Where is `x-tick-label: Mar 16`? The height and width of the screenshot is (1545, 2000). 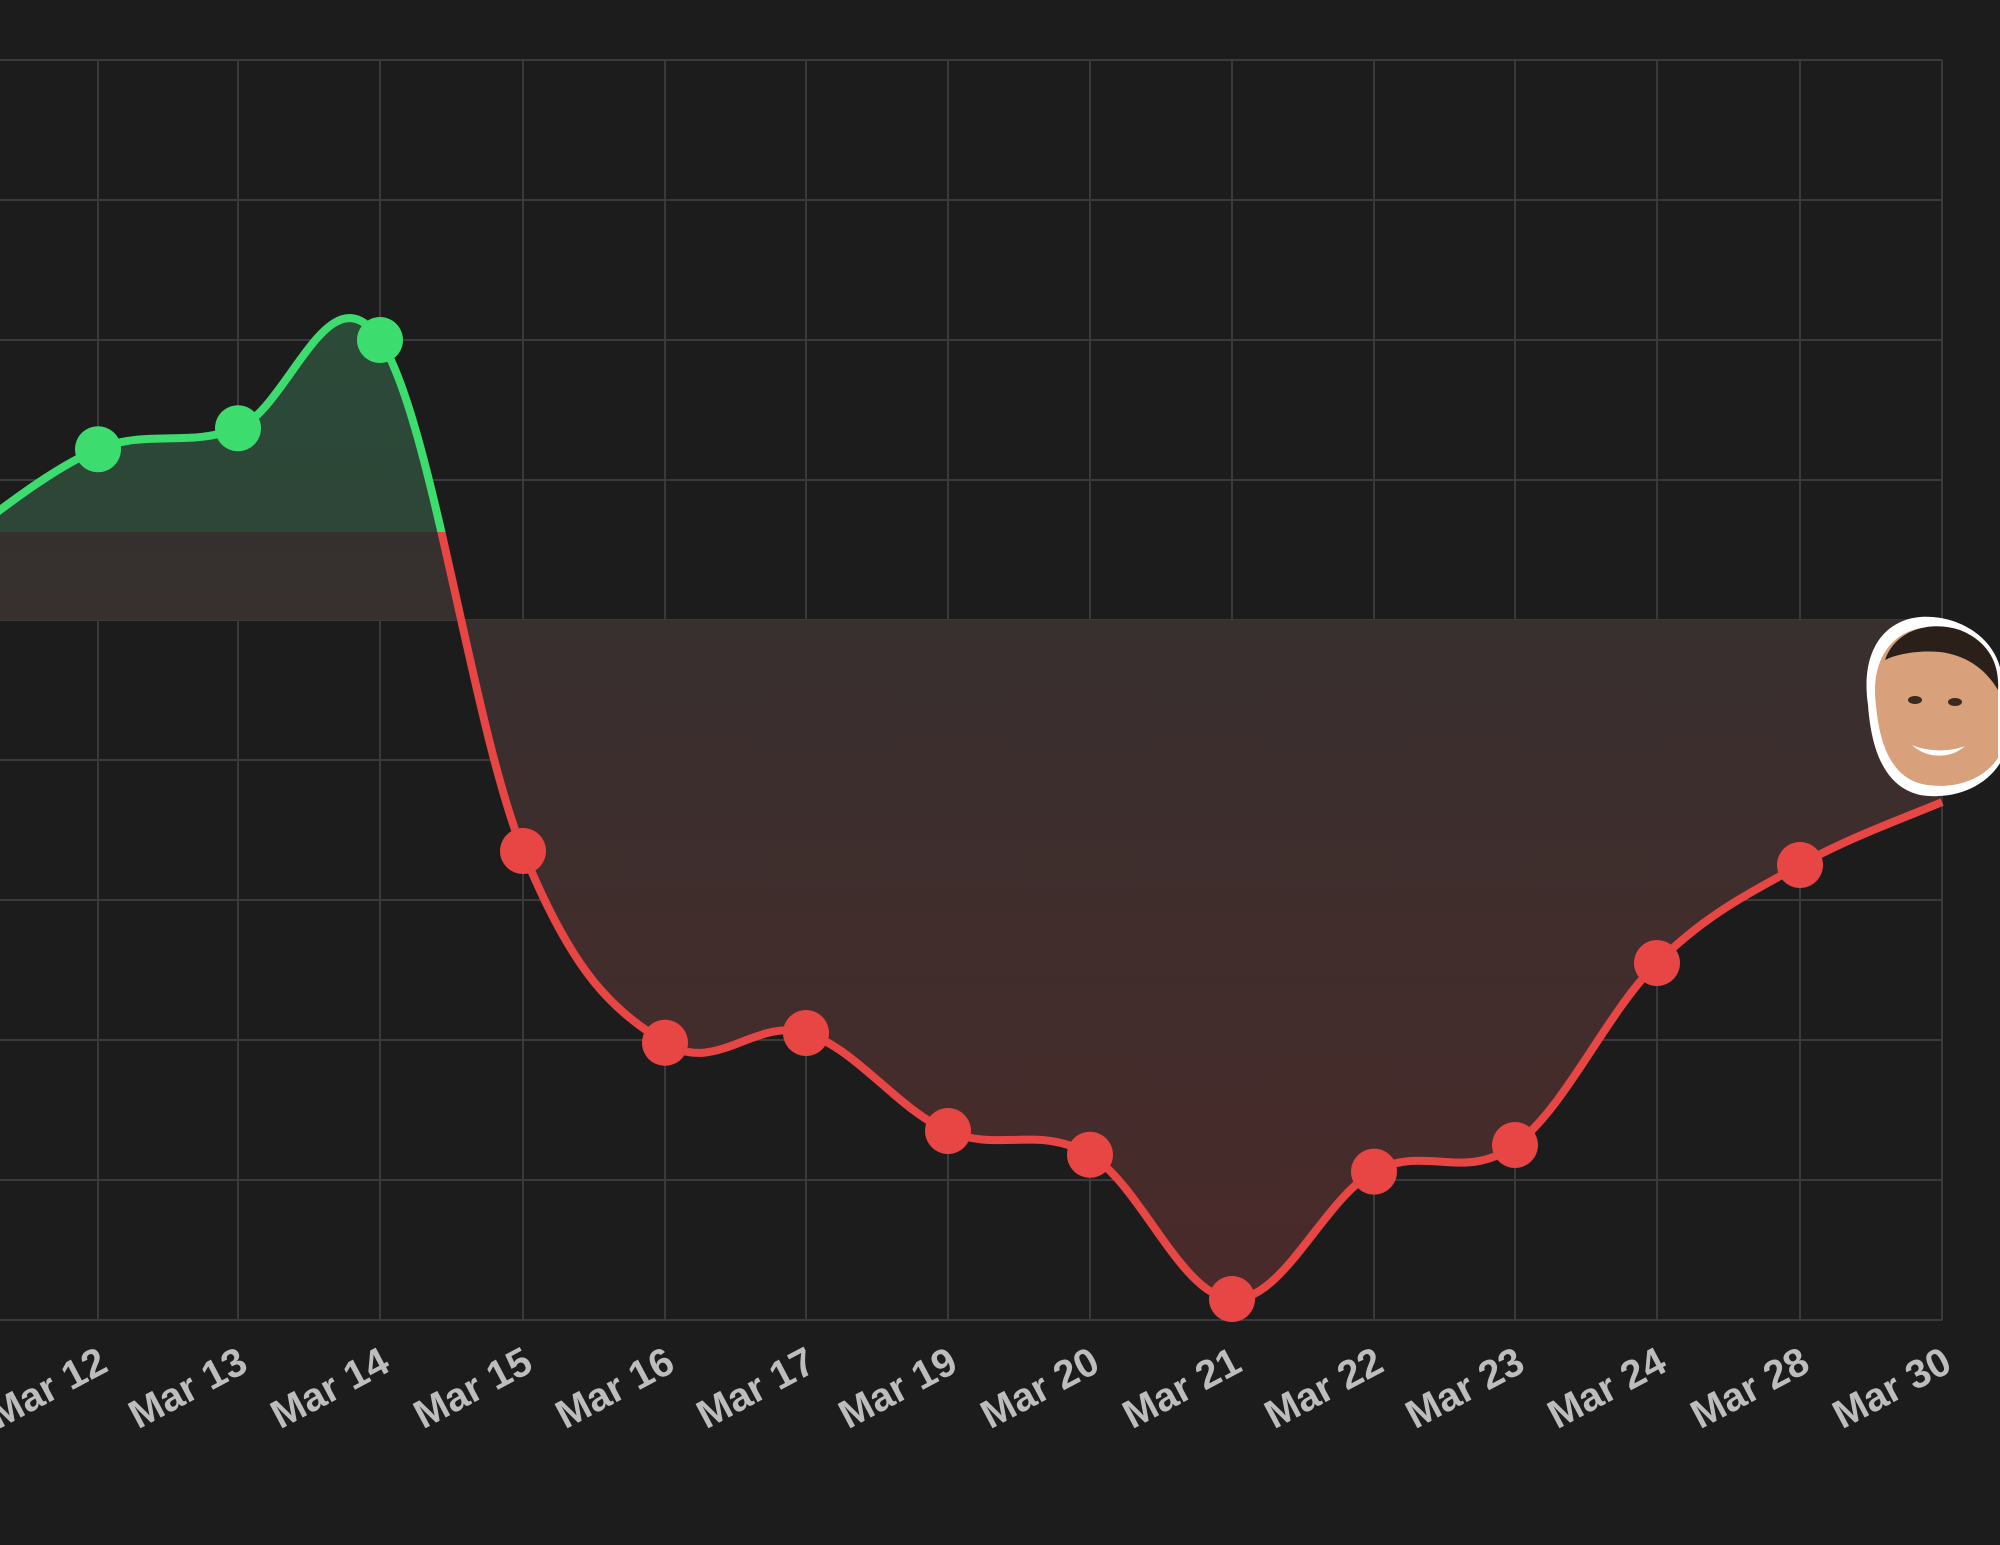
x-tick-label: Mar 16 is located at coordinates (615, 1388).